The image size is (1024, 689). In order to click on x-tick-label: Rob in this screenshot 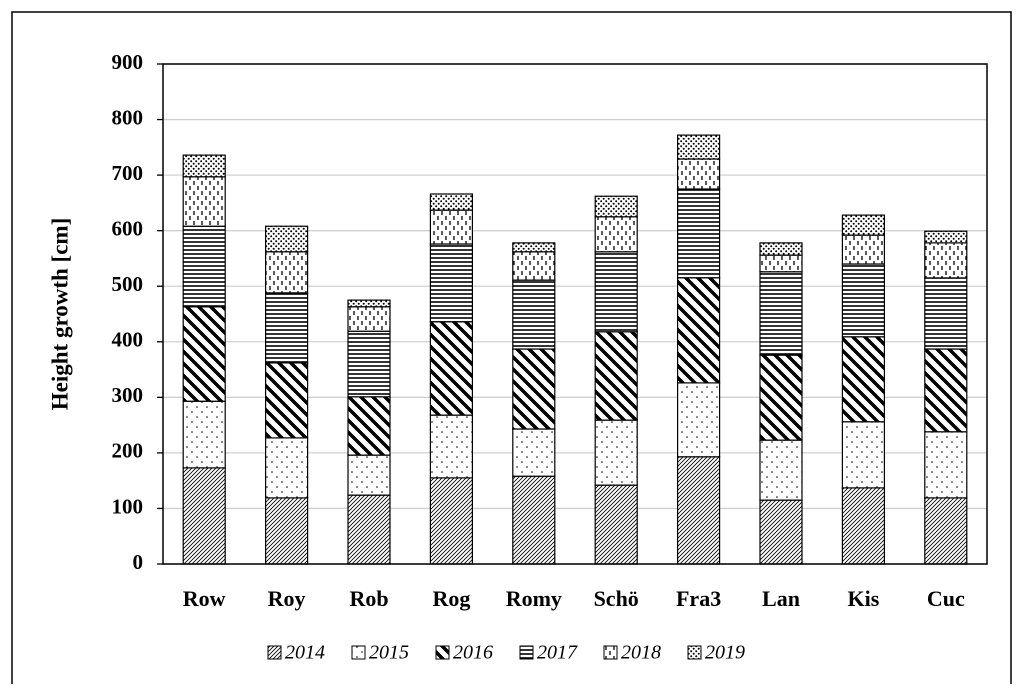, I will do `click(368, 598)`.